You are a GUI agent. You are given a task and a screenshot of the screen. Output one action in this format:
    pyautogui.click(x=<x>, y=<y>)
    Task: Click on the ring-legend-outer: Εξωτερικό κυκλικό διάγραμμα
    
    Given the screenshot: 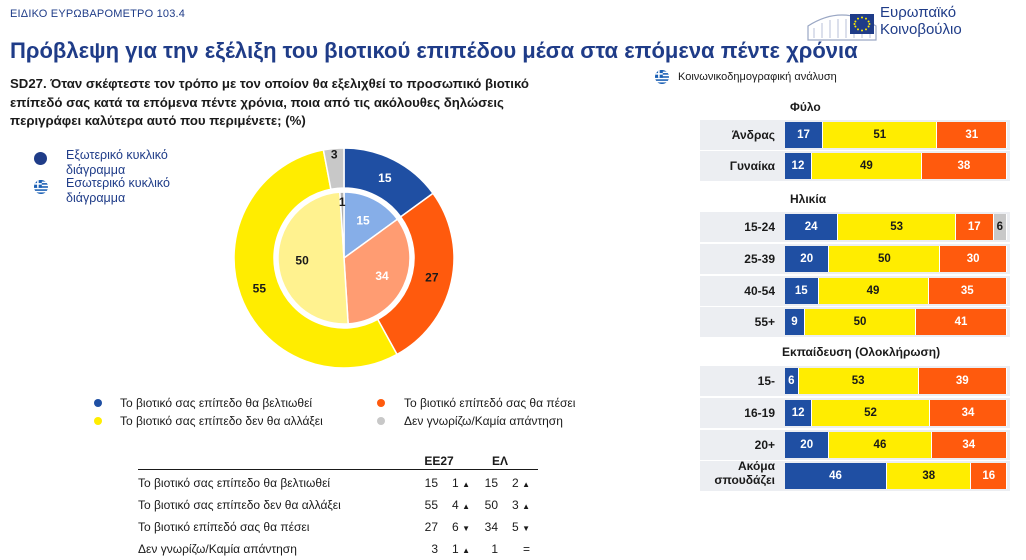 What is the action you would take?
    pyautogui.click(x=117, y=162)
    